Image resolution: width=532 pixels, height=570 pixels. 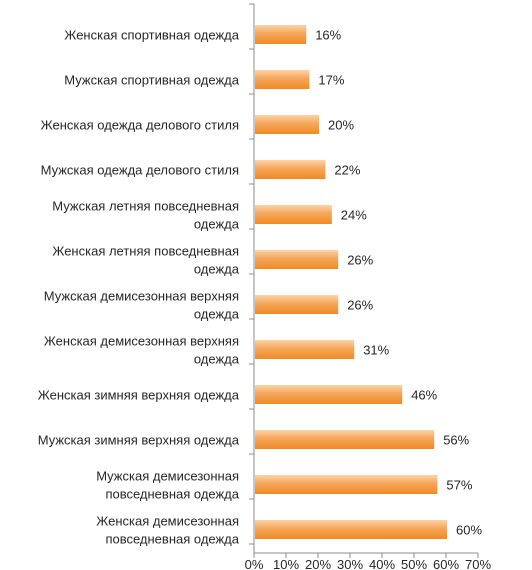 I want to click on x-tick-label-4: 40%, so click(x=382, y=563).